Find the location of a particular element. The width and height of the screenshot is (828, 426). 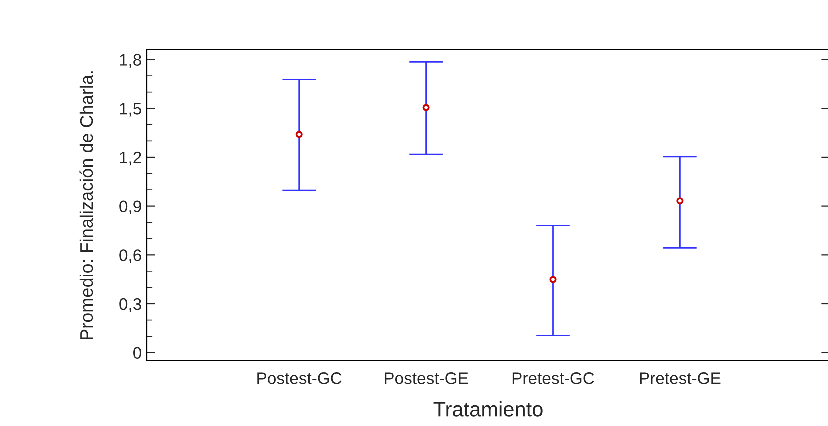

x-axis-title: Tratamiento is located at coordinates (488, 409).